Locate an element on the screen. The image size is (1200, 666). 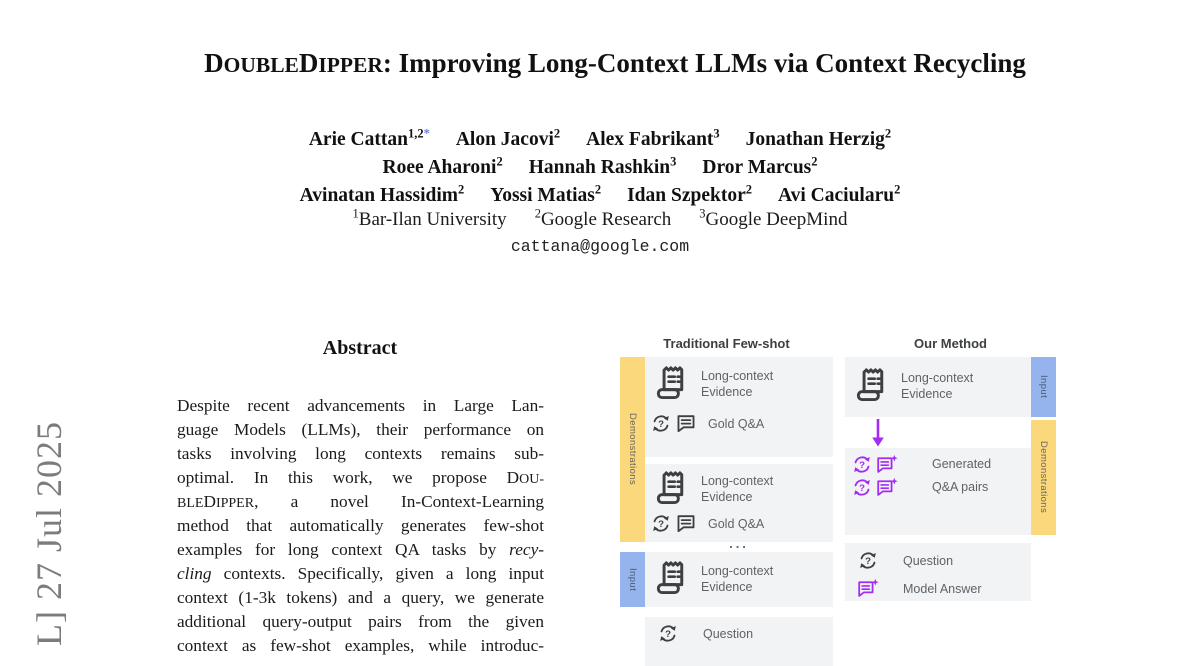
figure-header-traditional: Traditional Few-shot is located at coordinates (726, 343).